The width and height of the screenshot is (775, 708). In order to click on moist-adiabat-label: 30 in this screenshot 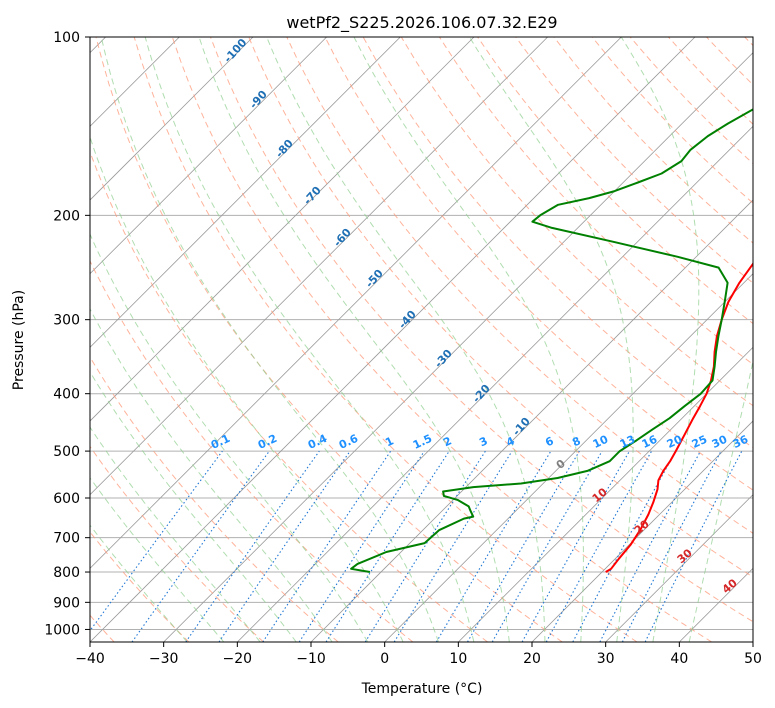, I will do `click(685, 556)`.